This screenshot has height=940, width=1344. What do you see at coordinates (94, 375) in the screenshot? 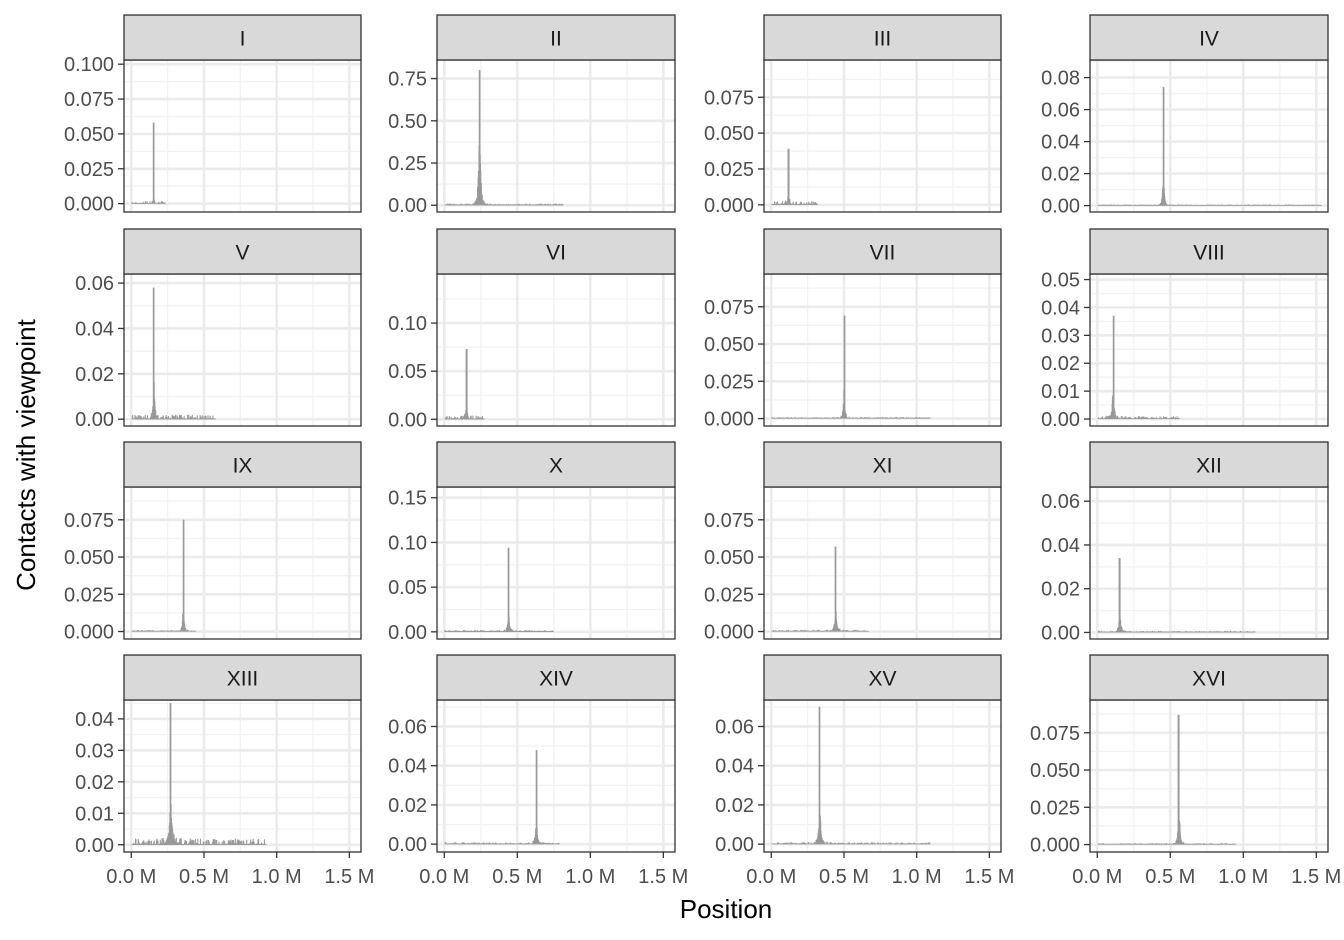
I see `y-tick-label: 0.02` at bounding box center [94, 375].